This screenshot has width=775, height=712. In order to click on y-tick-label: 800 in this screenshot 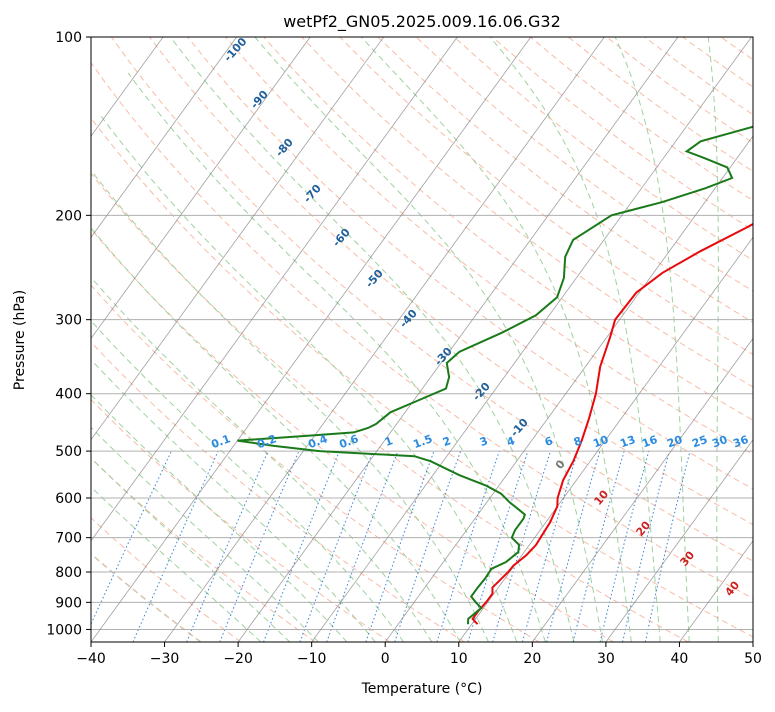, I will do `click(68, 573)`.